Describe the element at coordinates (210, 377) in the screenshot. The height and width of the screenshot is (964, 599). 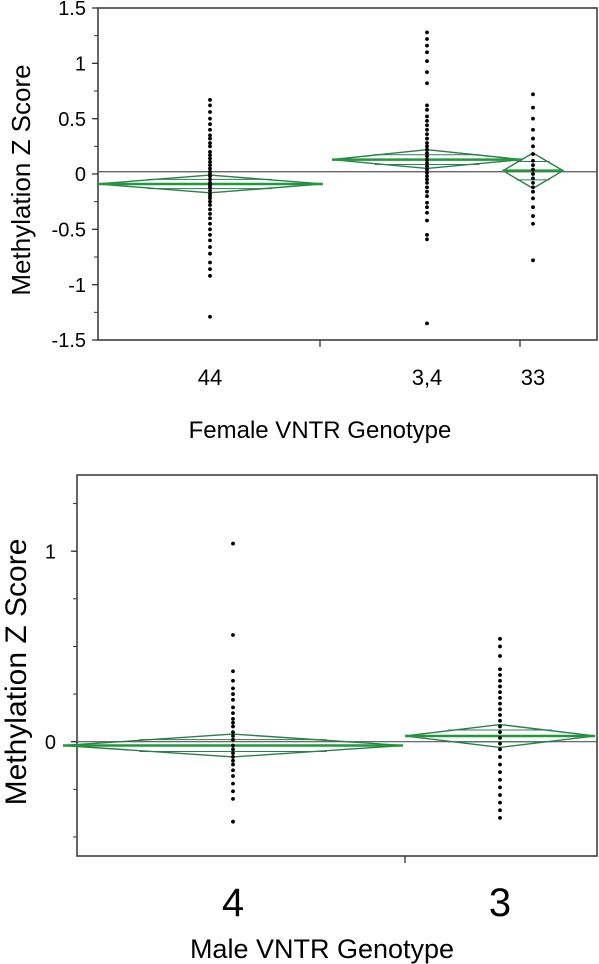
I see `x-tick-label: 44` at that location.